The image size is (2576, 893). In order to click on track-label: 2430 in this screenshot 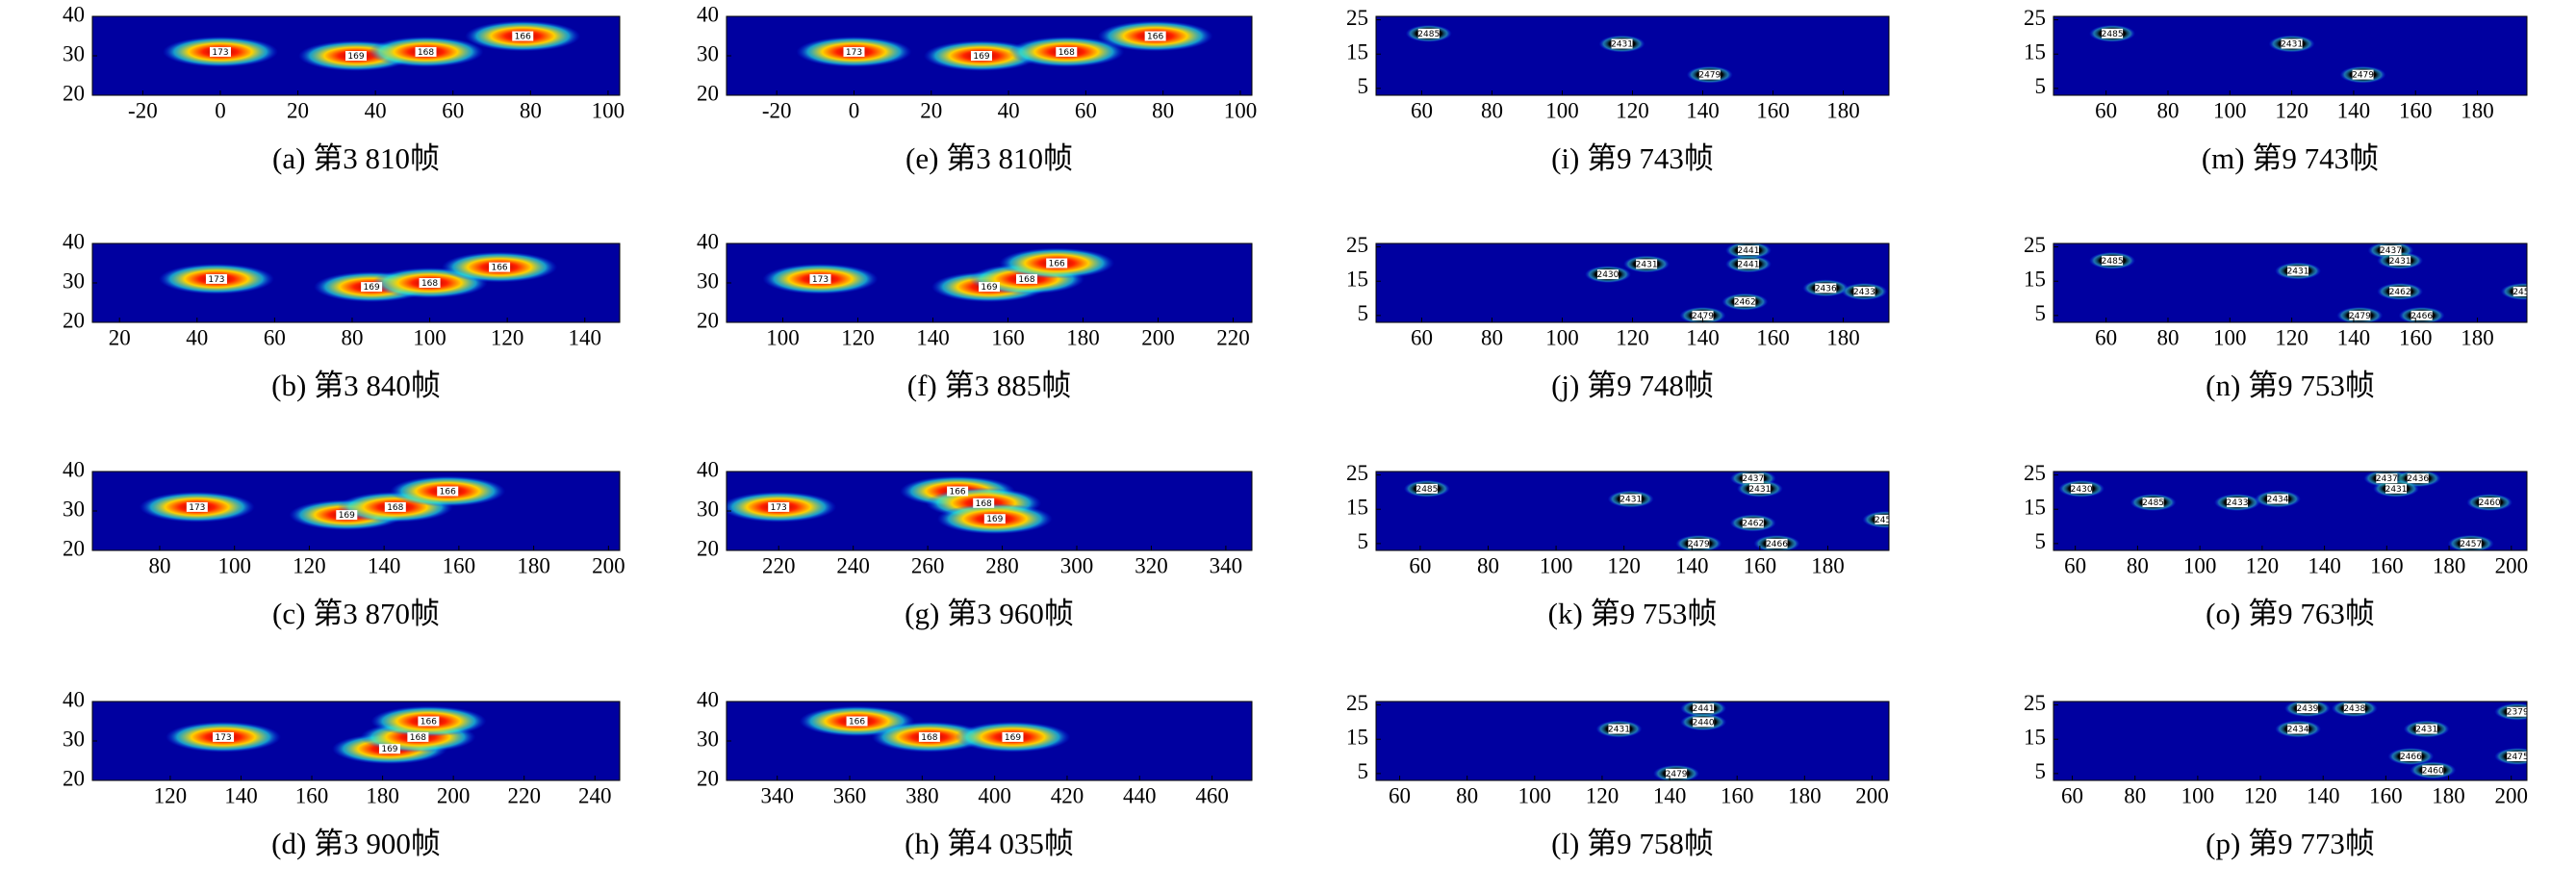, I will do `click(1607, 275)`.